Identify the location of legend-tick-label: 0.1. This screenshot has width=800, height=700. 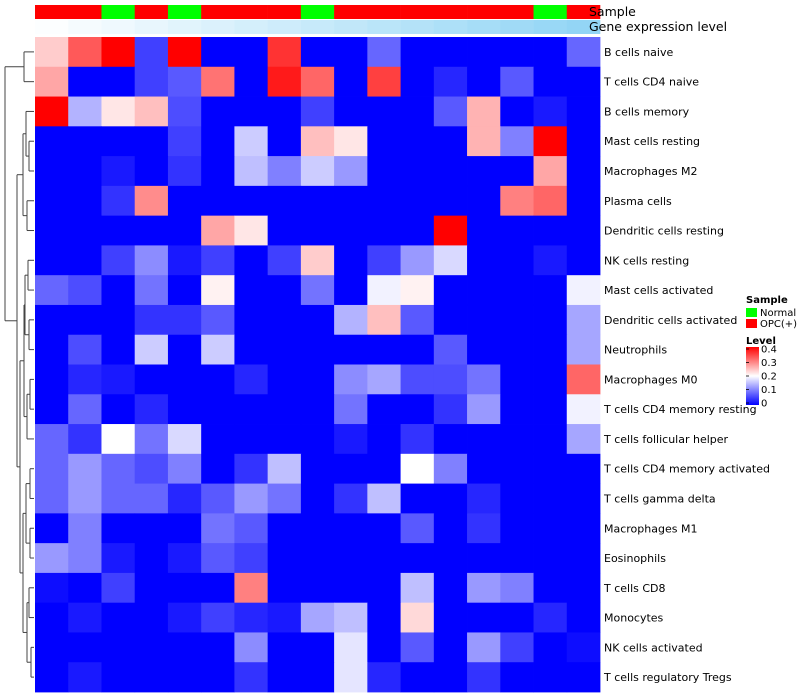
(769, 390).